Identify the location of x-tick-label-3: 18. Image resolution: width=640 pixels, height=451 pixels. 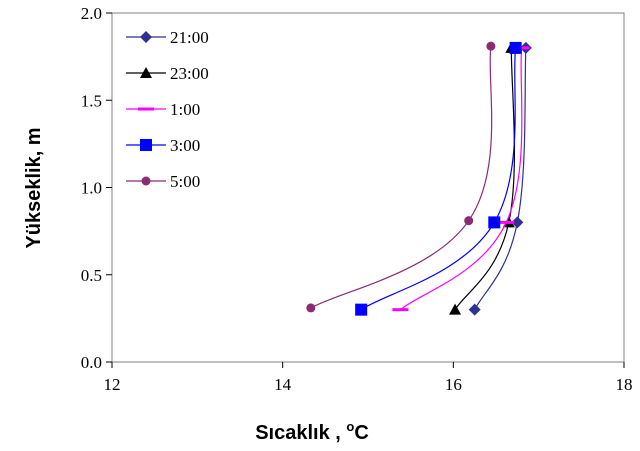
(624, 384).